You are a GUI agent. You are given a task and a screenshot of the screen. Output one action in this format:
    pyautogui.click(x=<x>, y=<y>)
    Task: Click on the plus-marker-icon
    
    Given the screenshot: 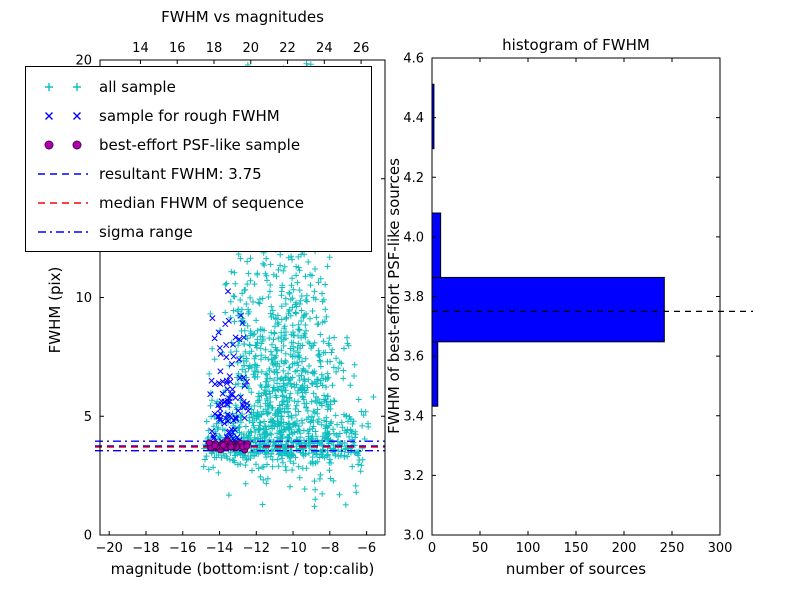 What is the action you would take?
    pyautogui.click(x=63, y=86)
    